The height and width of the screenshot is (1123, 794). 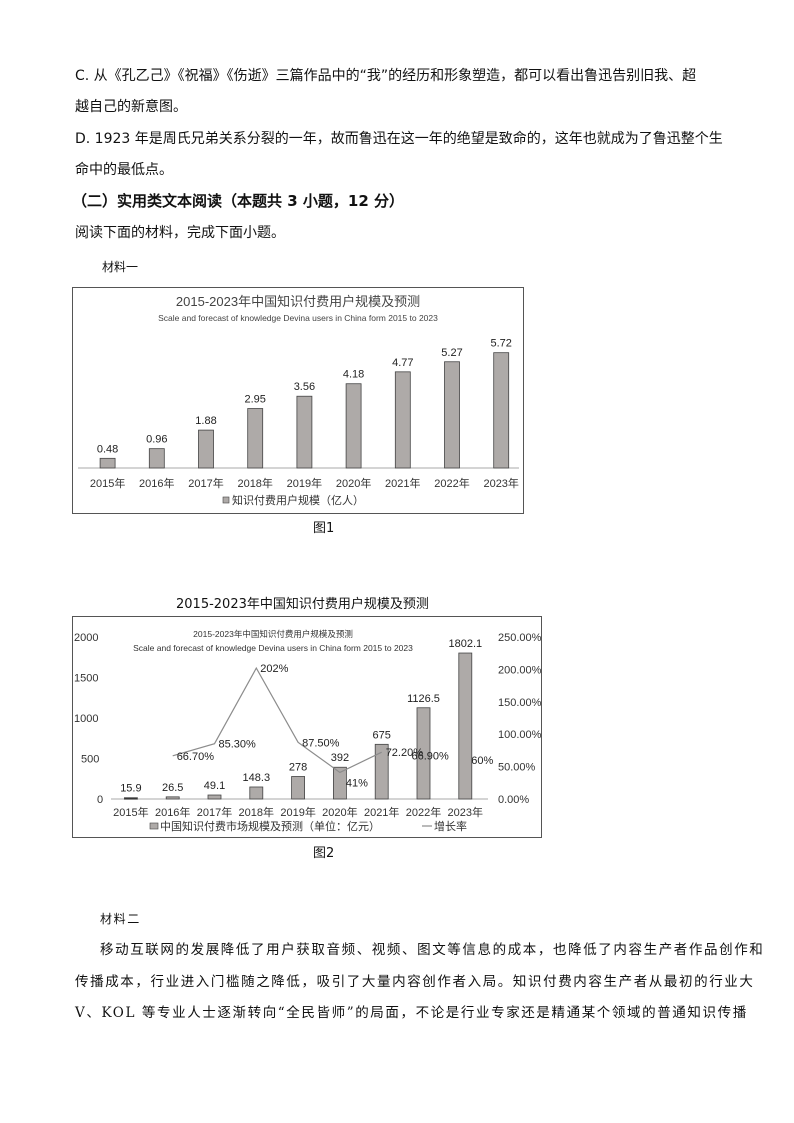 I want to click on chart2-title: 2015-2023年中国知识付费用户规模及预测, so click(x=273, y=634).